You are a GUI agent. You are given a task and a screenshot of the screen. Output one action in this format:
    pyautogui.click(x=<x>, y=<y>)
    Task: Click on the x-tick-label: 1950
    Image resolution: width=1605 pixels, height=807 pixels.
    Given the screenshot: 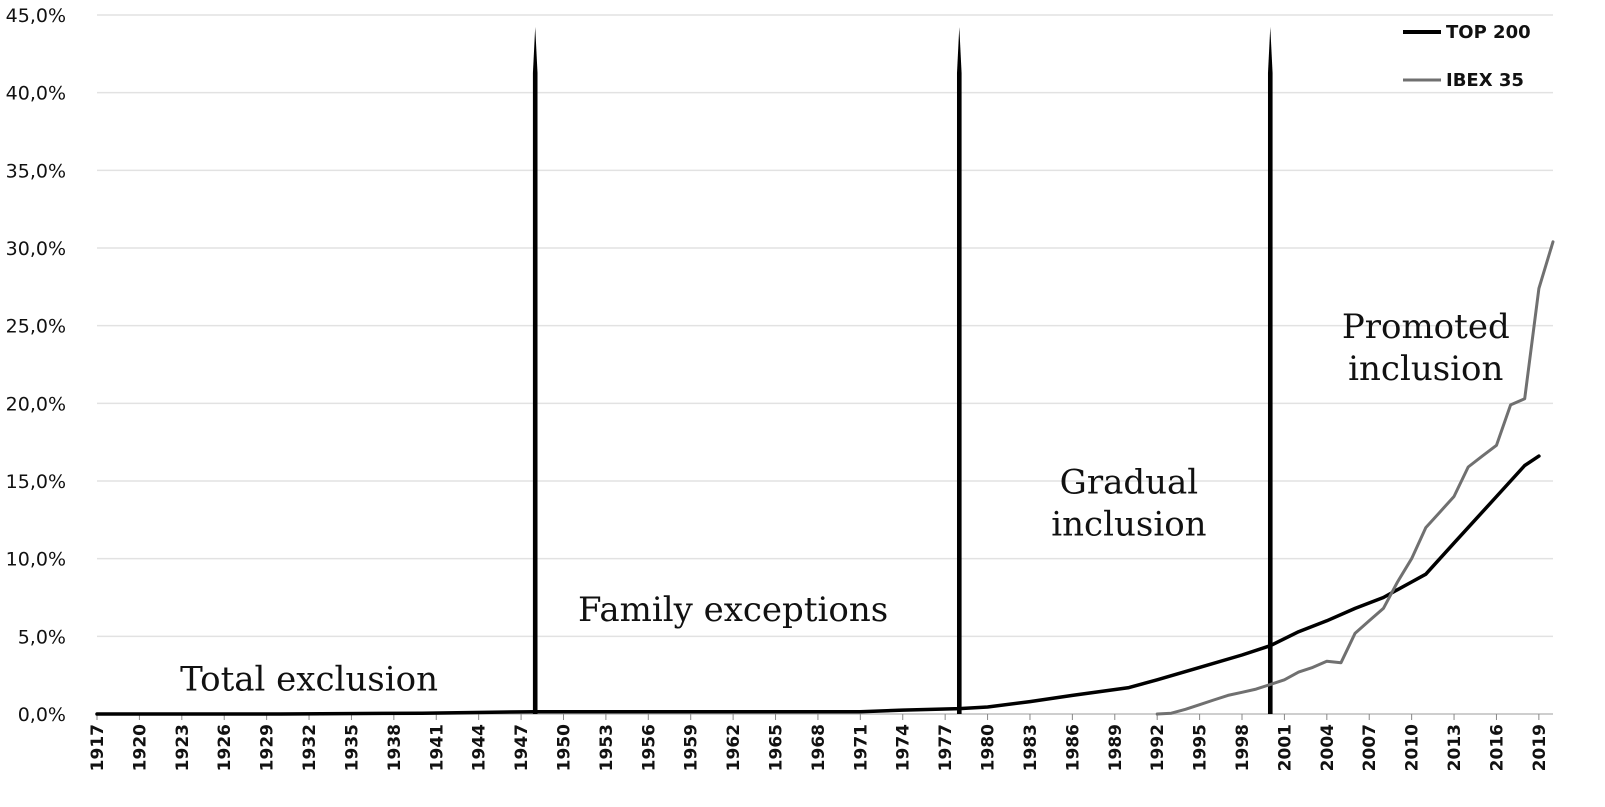 What is the action you would take?
    pyautogui.click(x=564, y=747)
    